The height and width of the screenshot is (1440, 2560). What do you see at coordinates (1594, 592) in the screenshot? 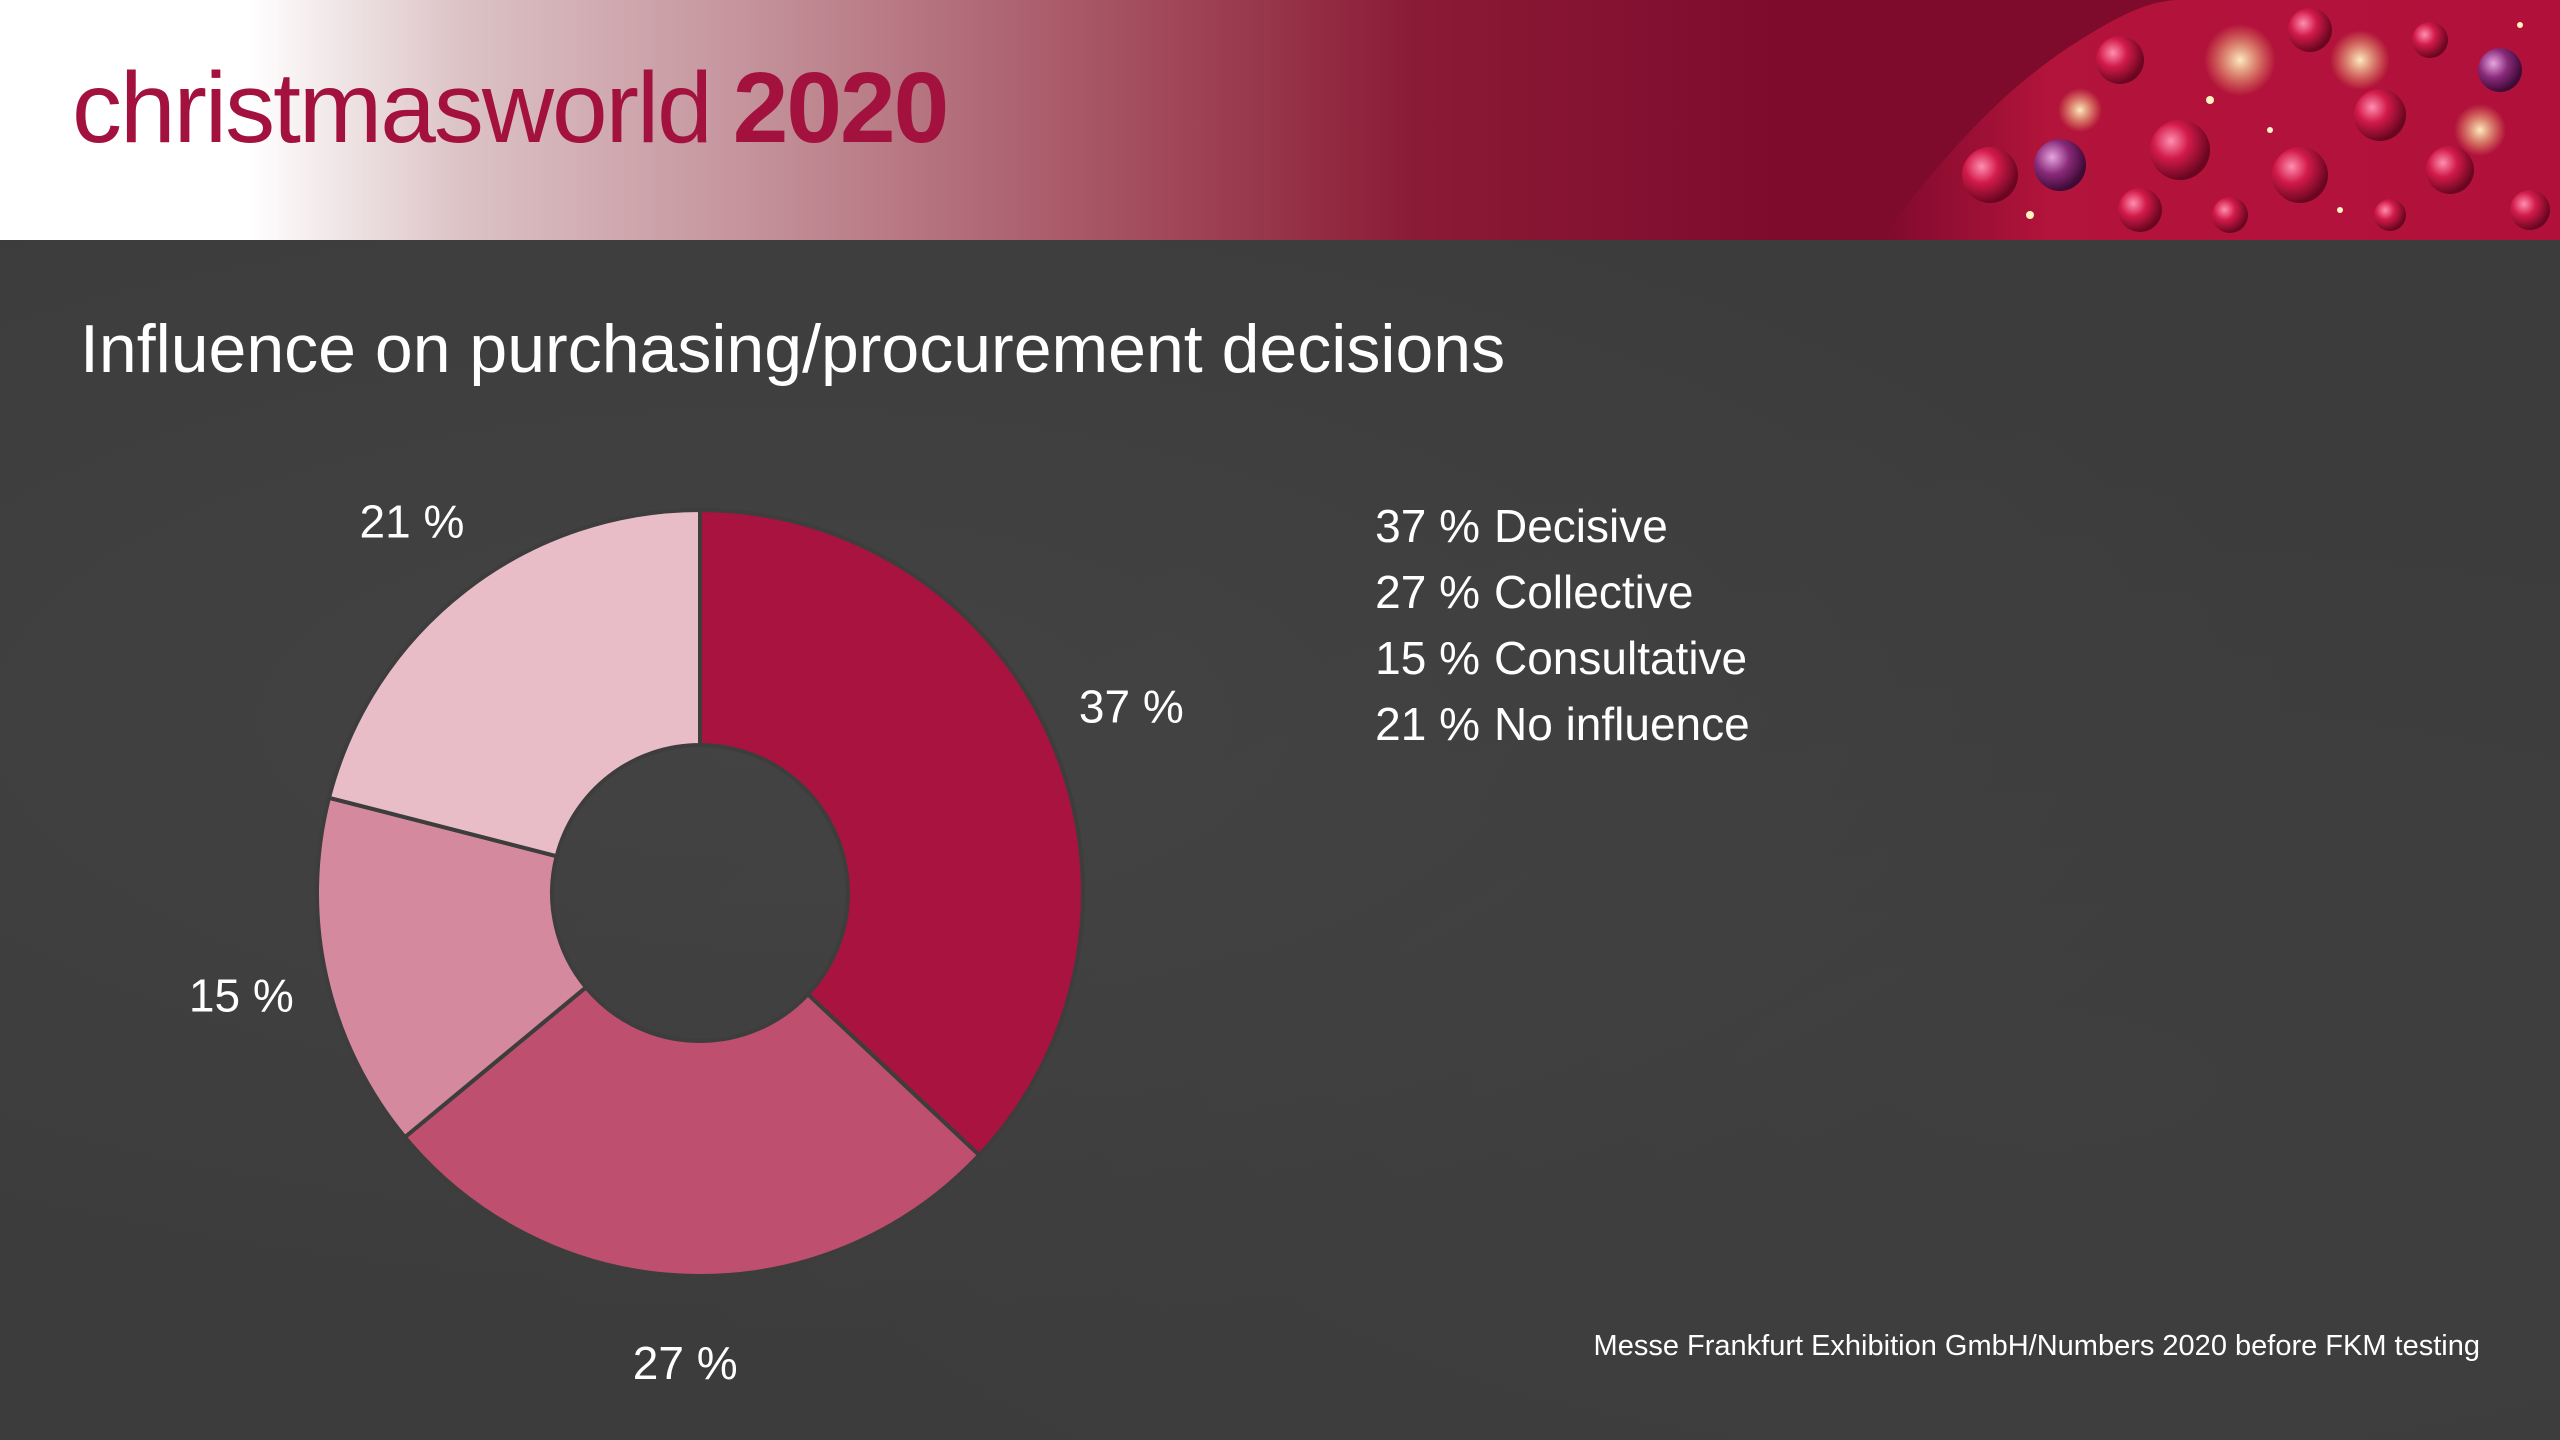
I see `legend-label: Collective` at bounding box center [1594, 592].